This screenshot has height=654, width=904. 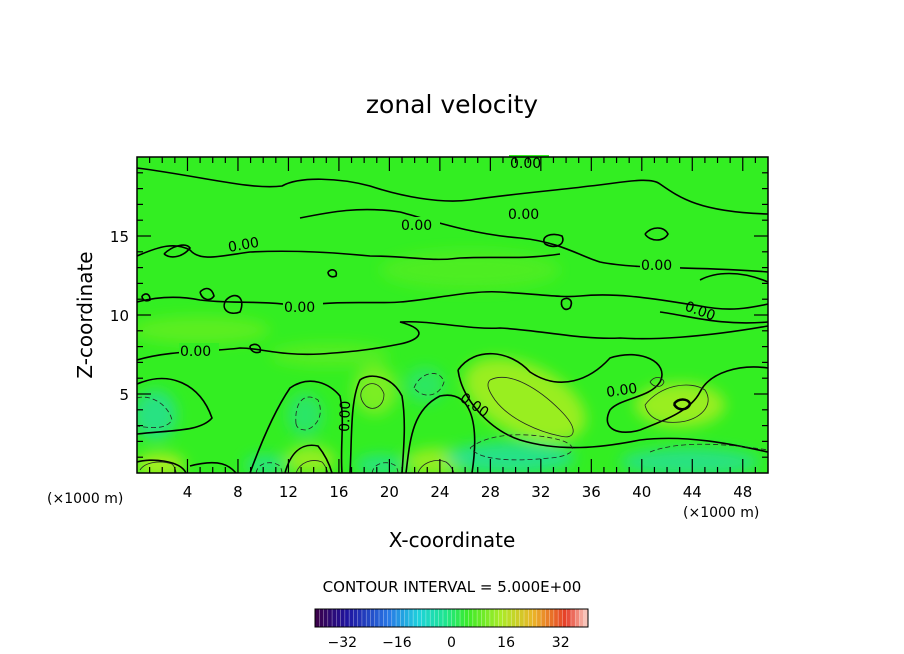 What do you see at coordinates (343, 643) in the screenshot?
I see `colorbar-tick-label: −32` at bounding box center [343, 643].